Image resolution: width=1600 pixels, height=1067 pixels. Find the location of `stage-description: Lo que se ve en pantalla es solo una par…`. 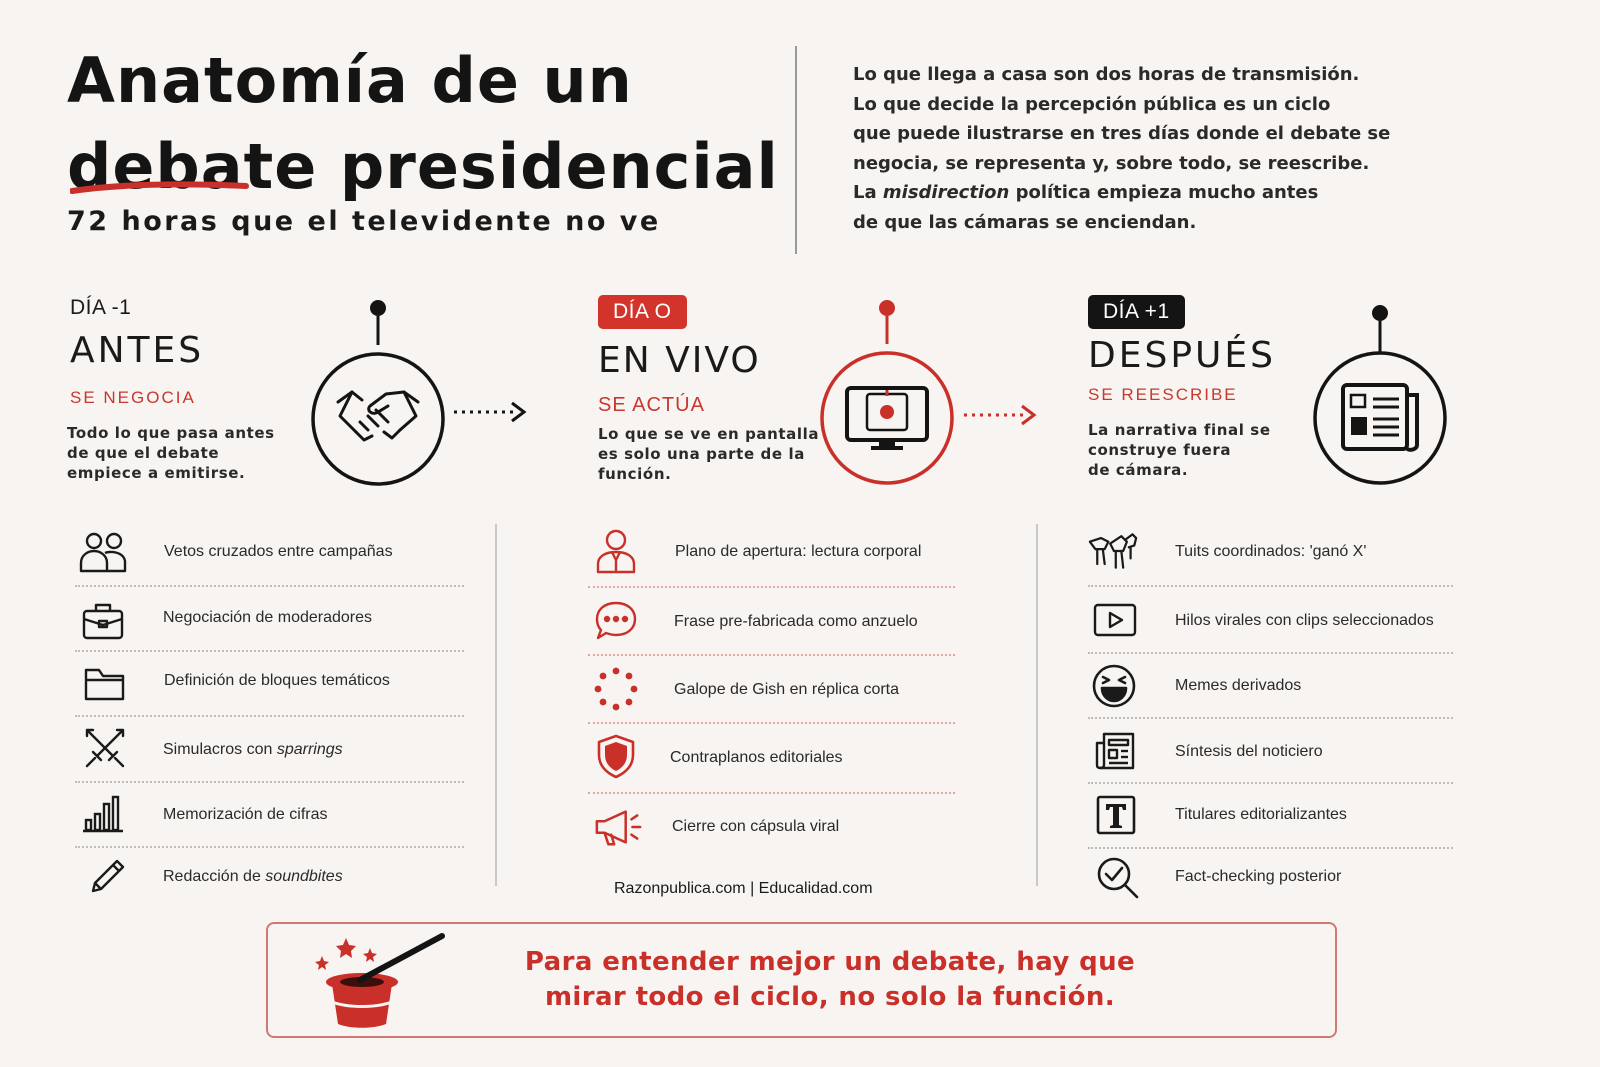

stage-description: Lo que se ve en pantalla es solo una par… is located at coordinates (708, 454).